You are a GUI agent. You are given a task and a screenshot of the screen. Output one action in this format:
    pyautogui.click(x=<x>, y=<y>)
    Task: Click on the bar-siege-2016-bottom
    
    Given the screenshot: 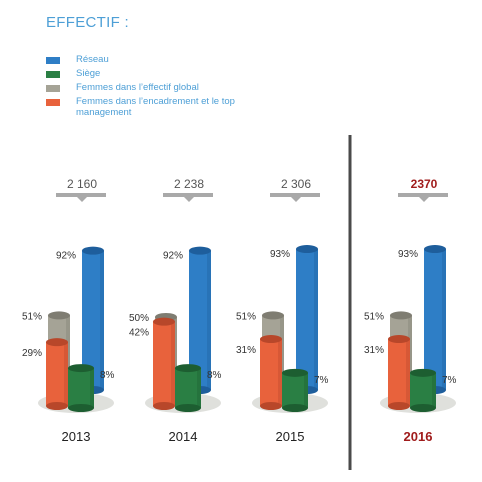 What is the action you would take?
    pyautogui.click(x=423, y=408)
    